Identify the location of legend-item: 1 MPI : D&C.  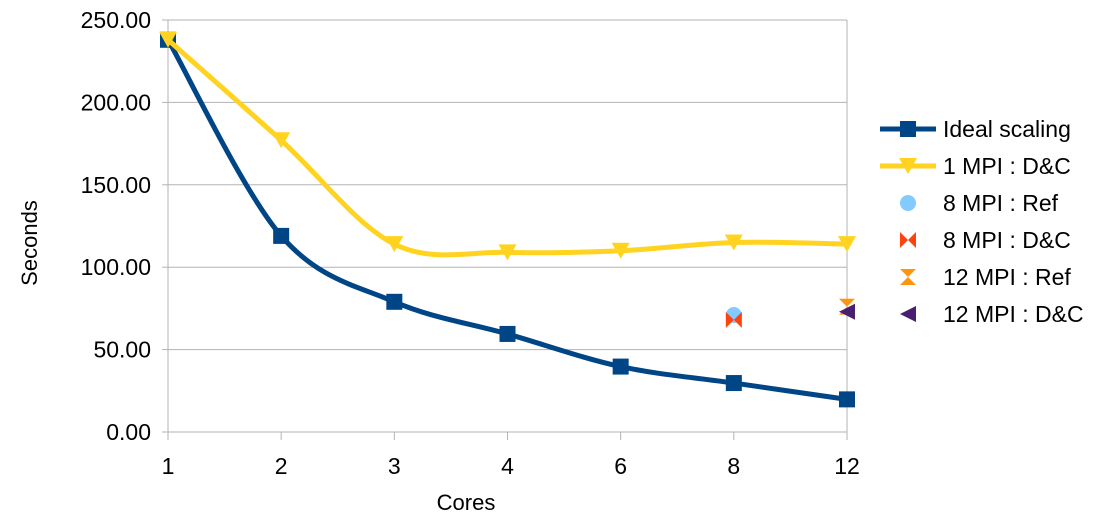
(975, 166).